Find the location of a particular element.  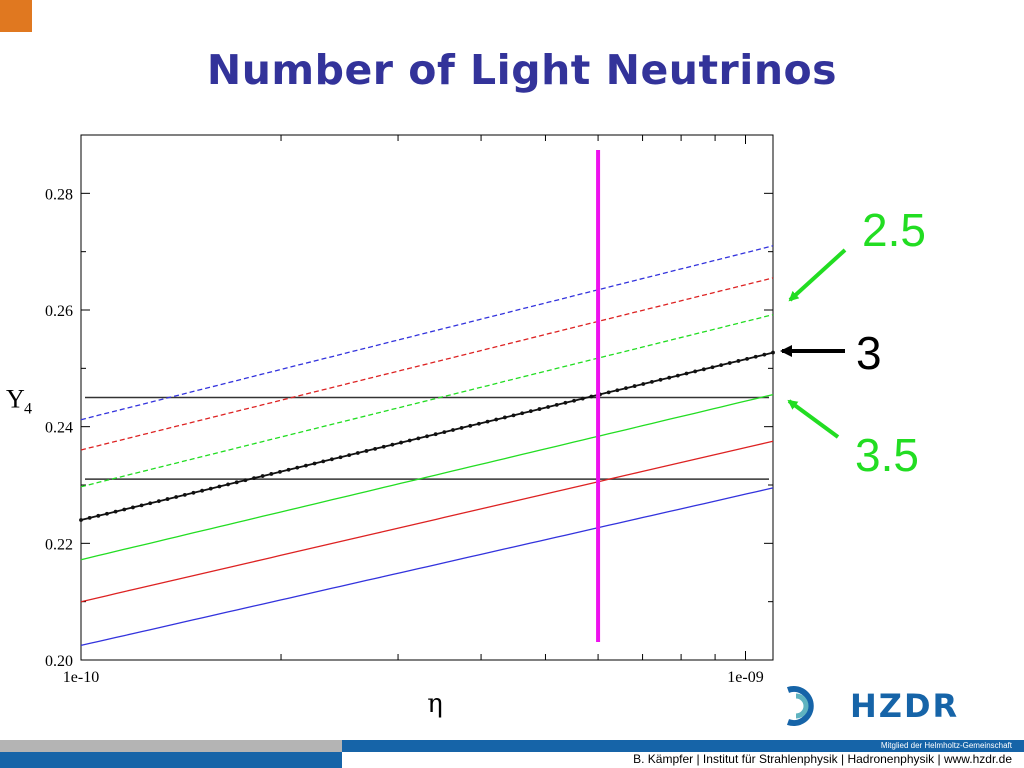

y-tick-label: 0.22 is located at coordinates (59, 544).